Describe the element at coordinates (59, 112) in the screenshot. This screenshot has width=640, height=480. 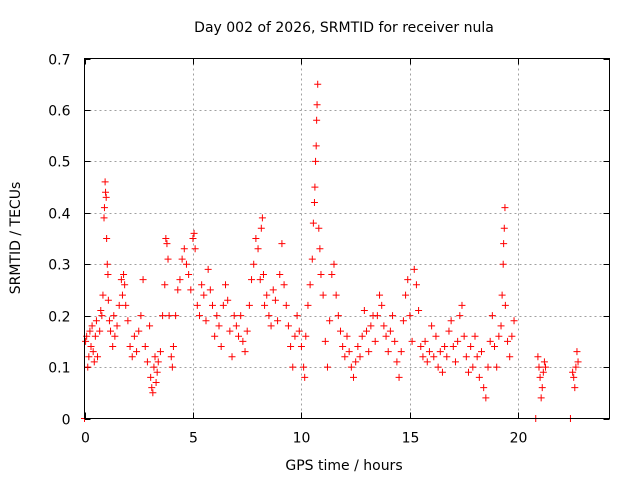
I see `y-tick-label: 0.6` at that location.